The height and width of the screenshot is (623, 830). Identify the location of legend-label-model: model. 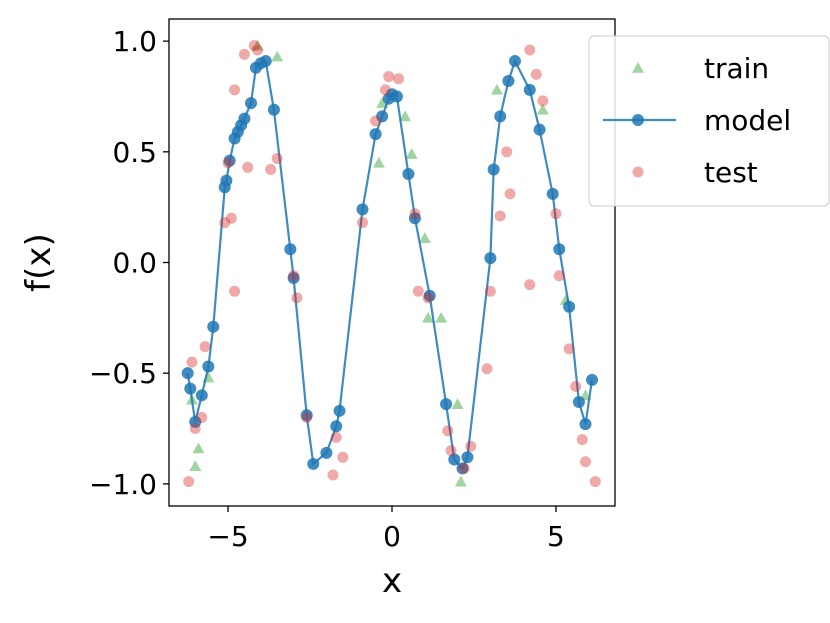
(747, 120).